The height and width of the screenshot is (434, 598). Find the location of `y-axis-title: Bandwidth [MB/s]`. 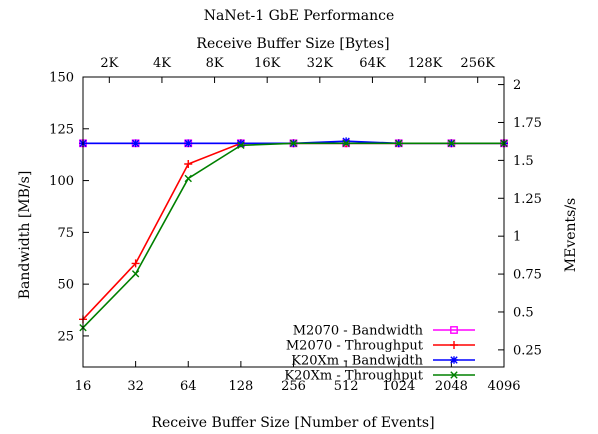

y-axis-title: Bandwidth [MB/s] is located at coordinates (25, 235).